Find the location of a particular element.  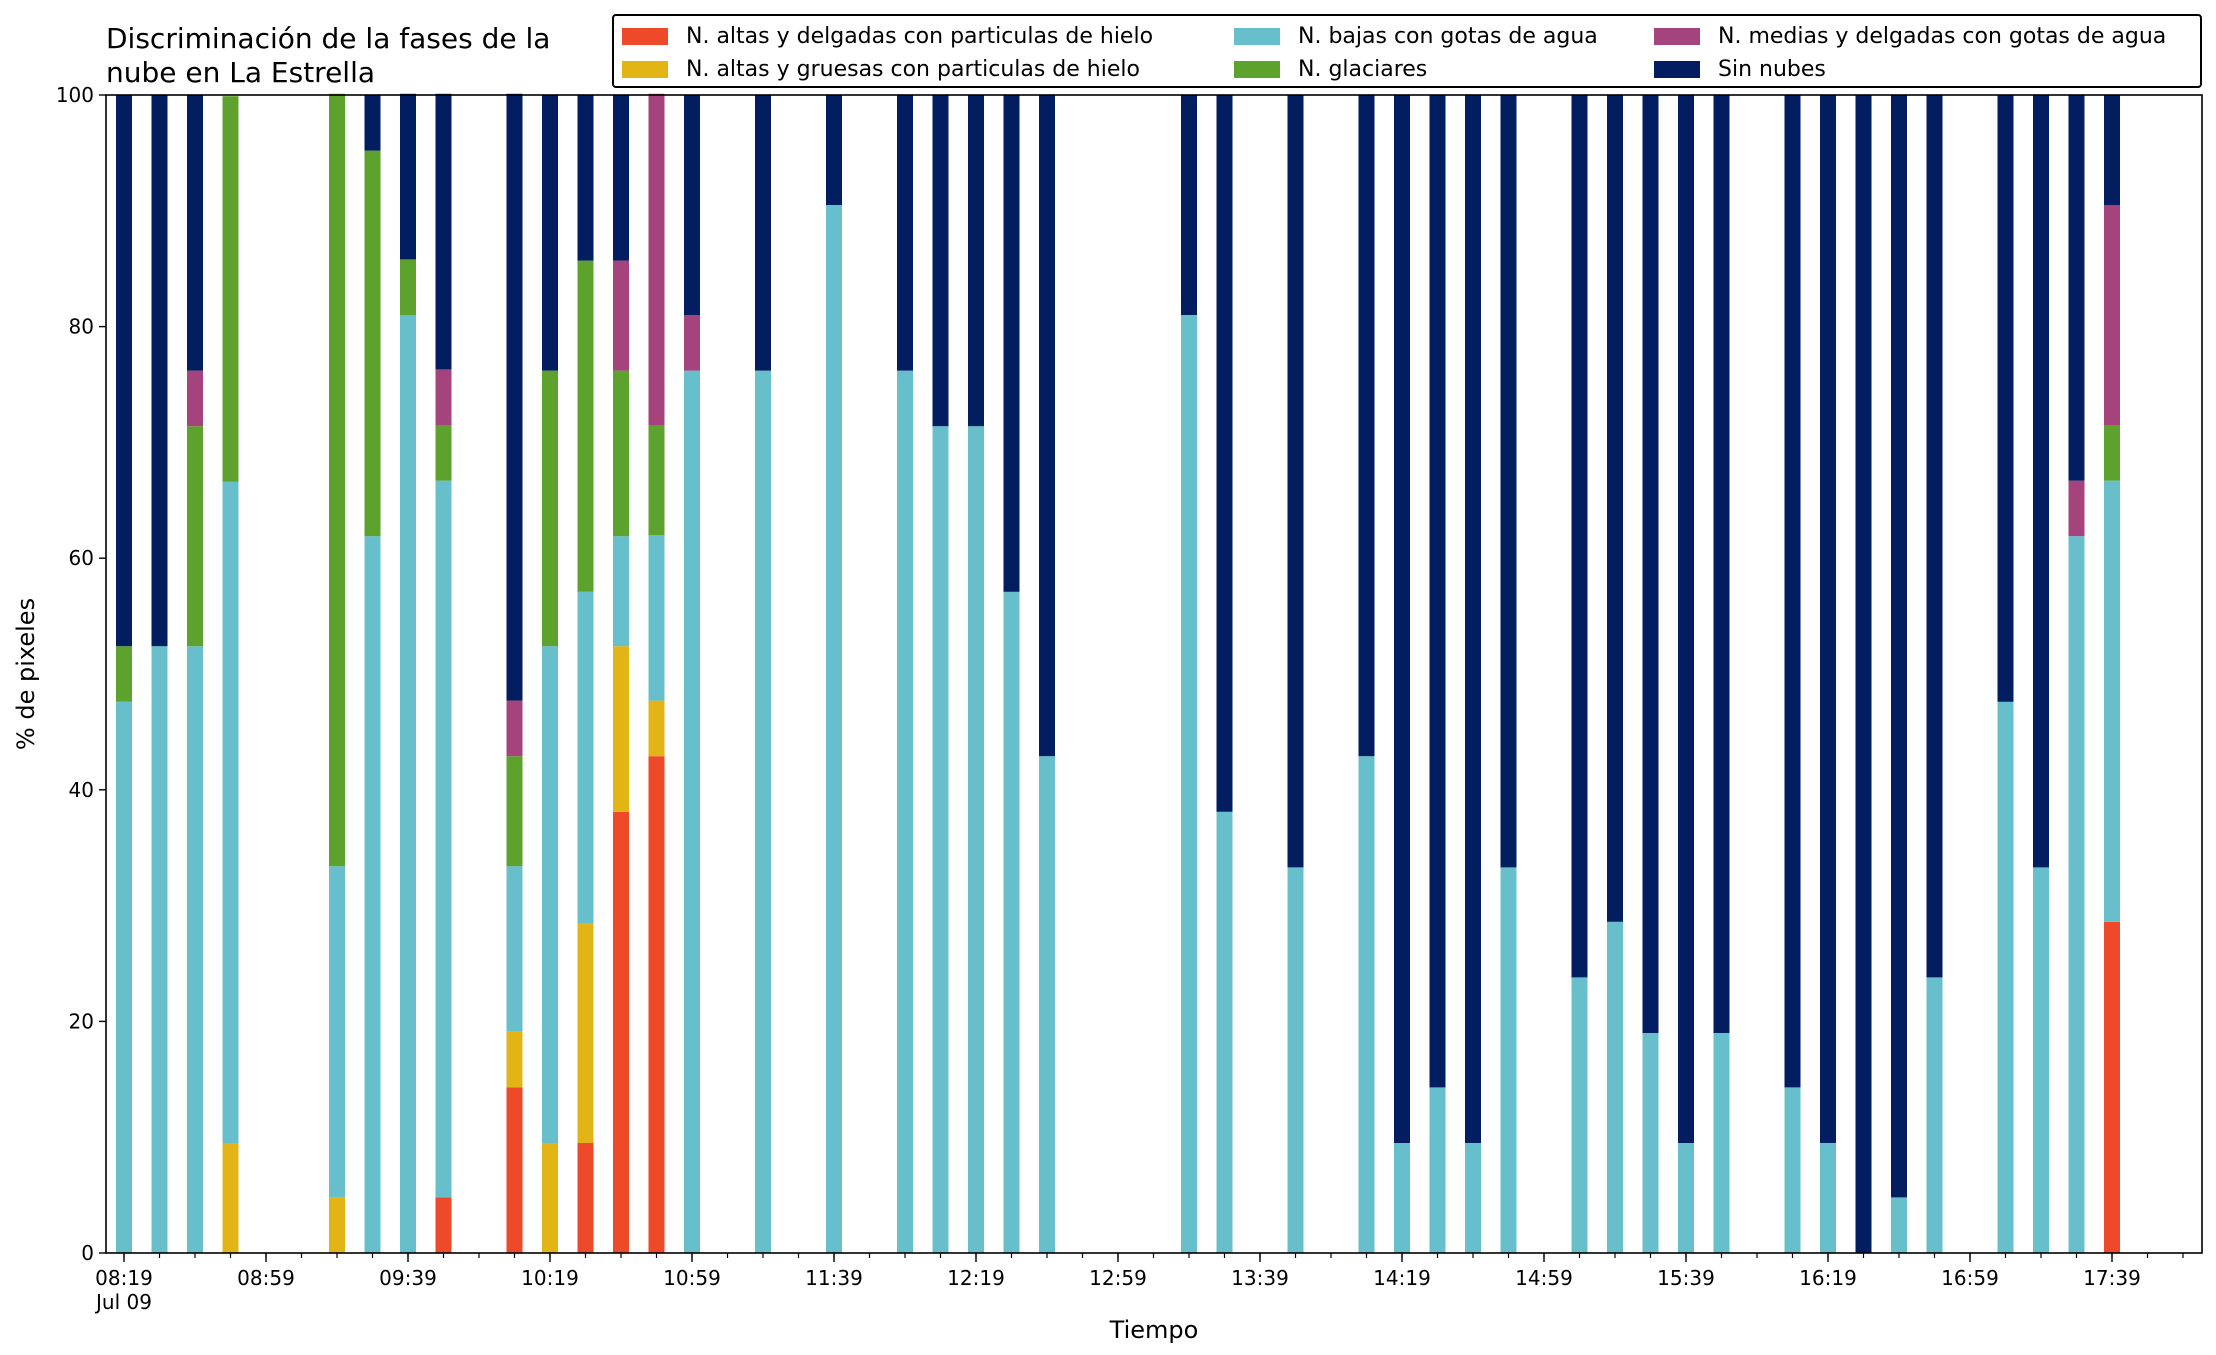

x-tick-label: 16:59 is located at coordinates (1970, 1278).